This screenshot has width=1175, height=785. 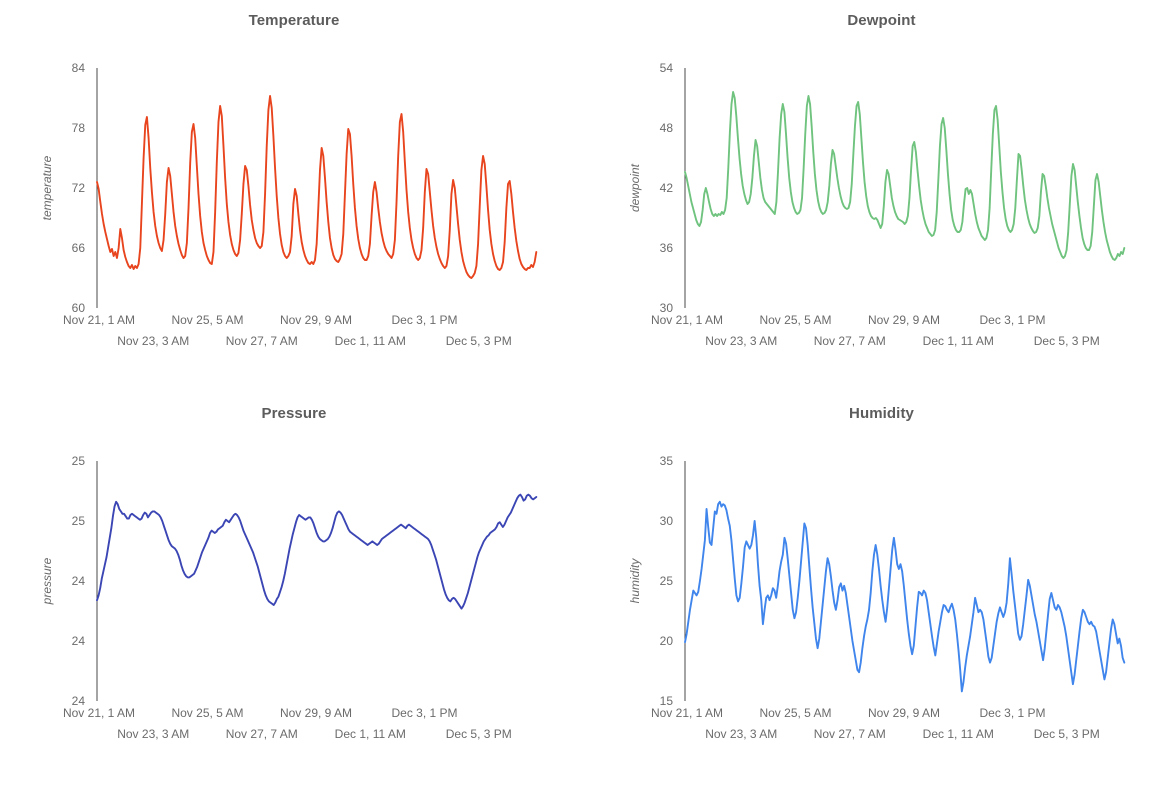 What do you see at coordinates (667, 248) in the screenshot?
I see `y-tick-label: 36` at bounding box center [667, 248].